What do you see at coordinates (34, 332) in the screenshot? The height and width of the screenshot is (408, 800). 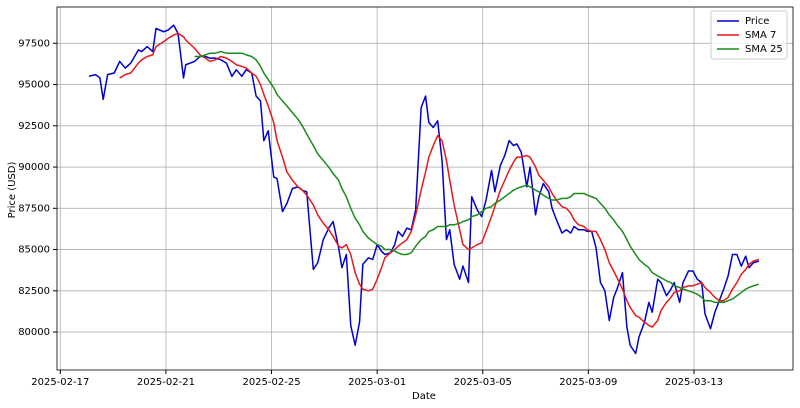 I see `y-tick-label: 80000` at bounding box center [34, 332].